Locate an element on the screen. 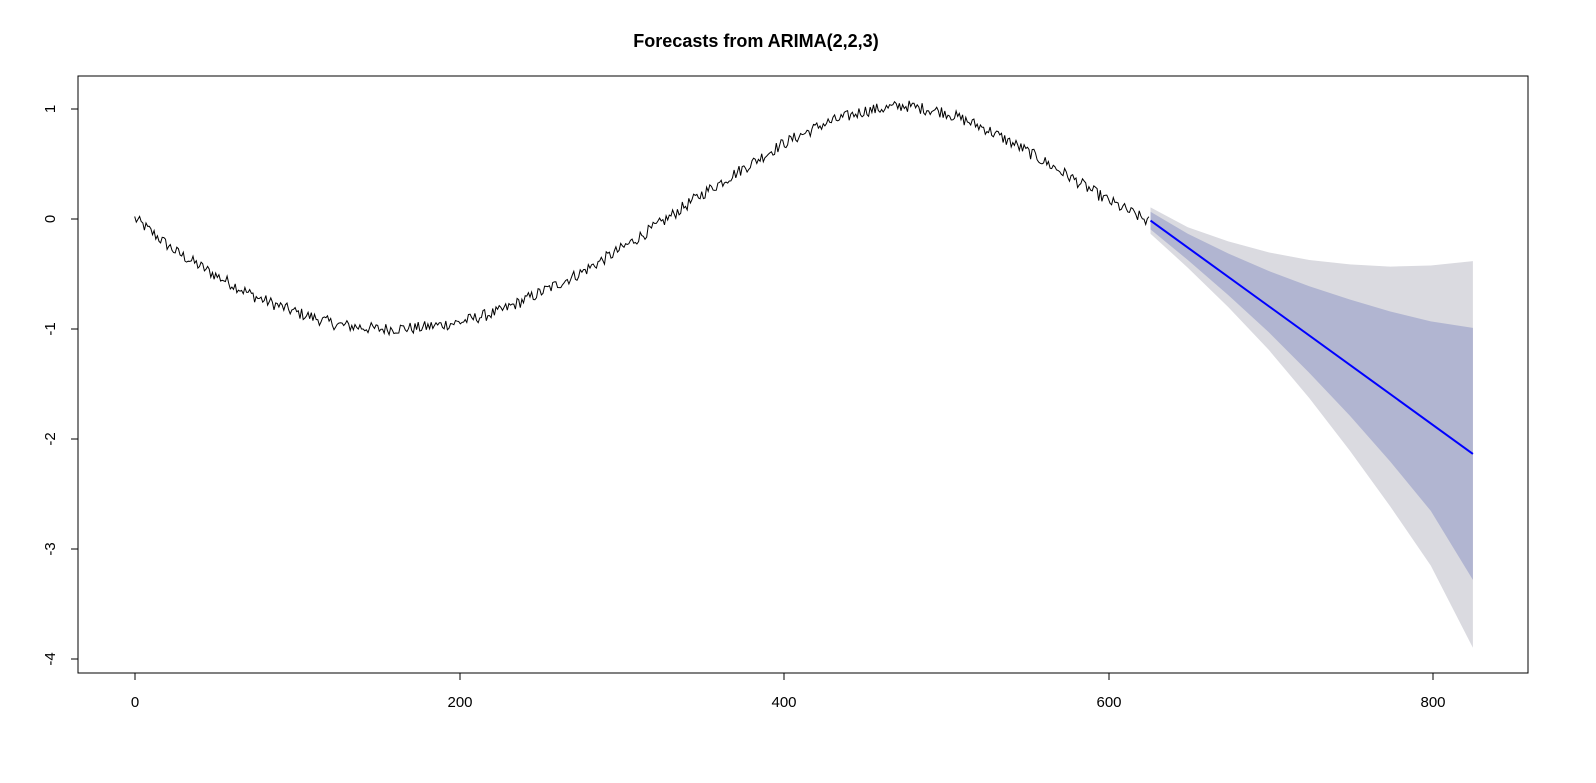  x-axis: 0 200 400 600 800 is located at coordinates (788, 691).